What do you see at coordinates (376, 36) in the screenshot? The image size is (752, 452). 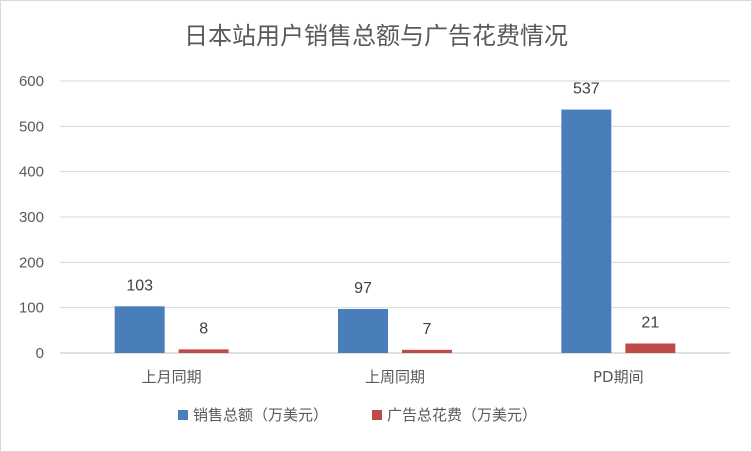 I see `chart-title: 日本站用户销售总额与广告花费情况` at bounding box center [376, 36].